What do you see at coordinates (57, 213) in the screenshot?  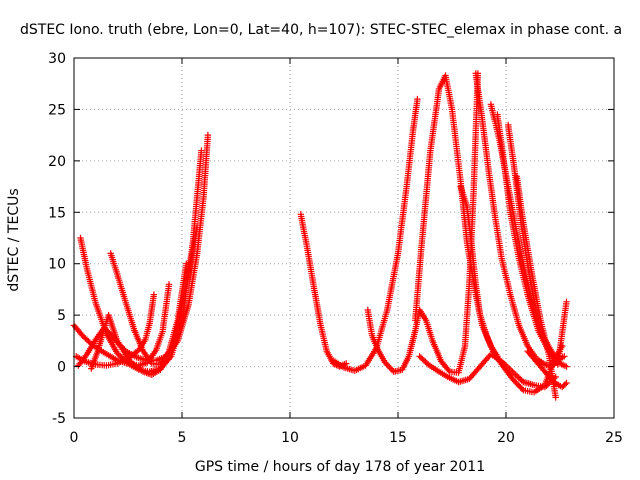 I see `y-tick-label: 15` at bounding box center [57, 213].